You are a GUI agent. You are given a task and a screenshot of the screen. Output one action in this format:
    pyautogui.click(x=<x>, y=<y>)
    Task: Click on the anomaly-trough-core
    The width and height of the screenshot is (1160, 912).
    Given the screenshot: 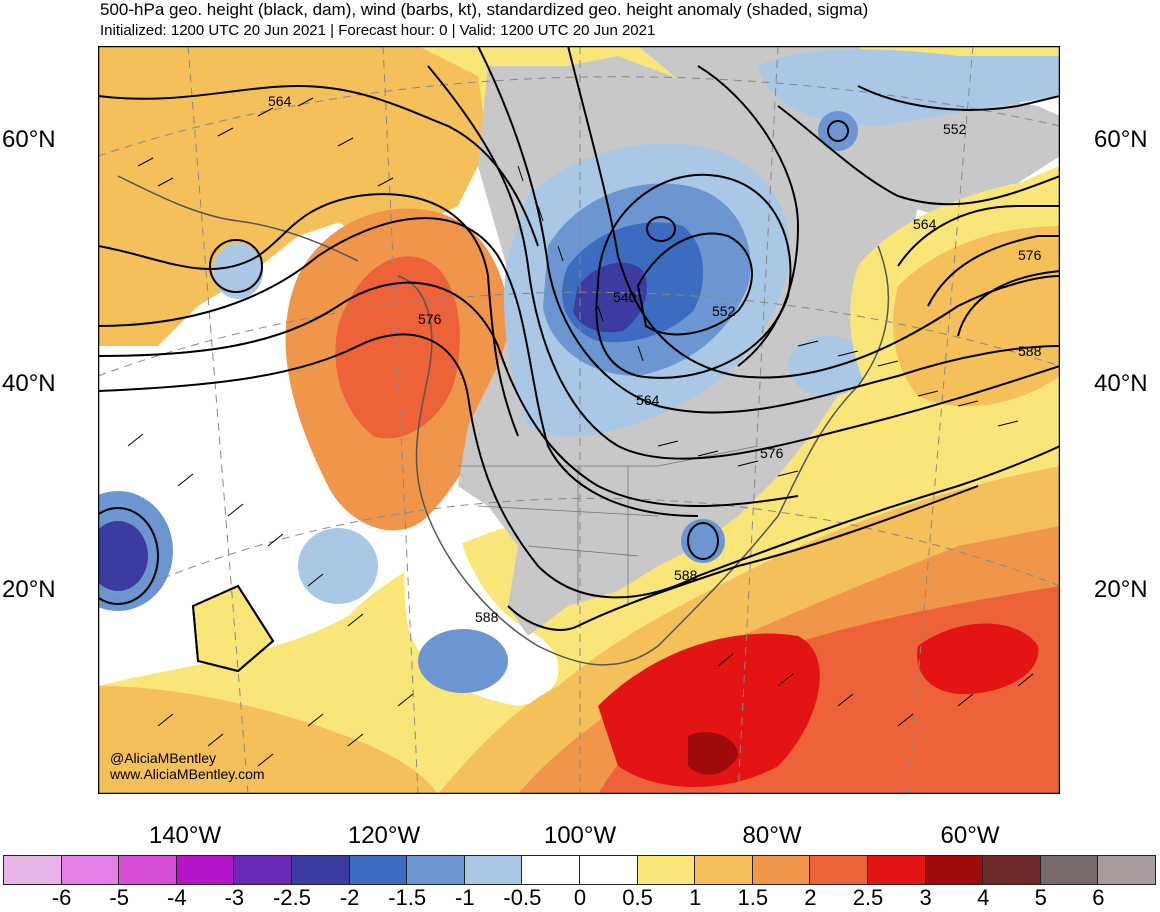 What is the action you would take?
    pyautogui.click(x=610, y=297)
    